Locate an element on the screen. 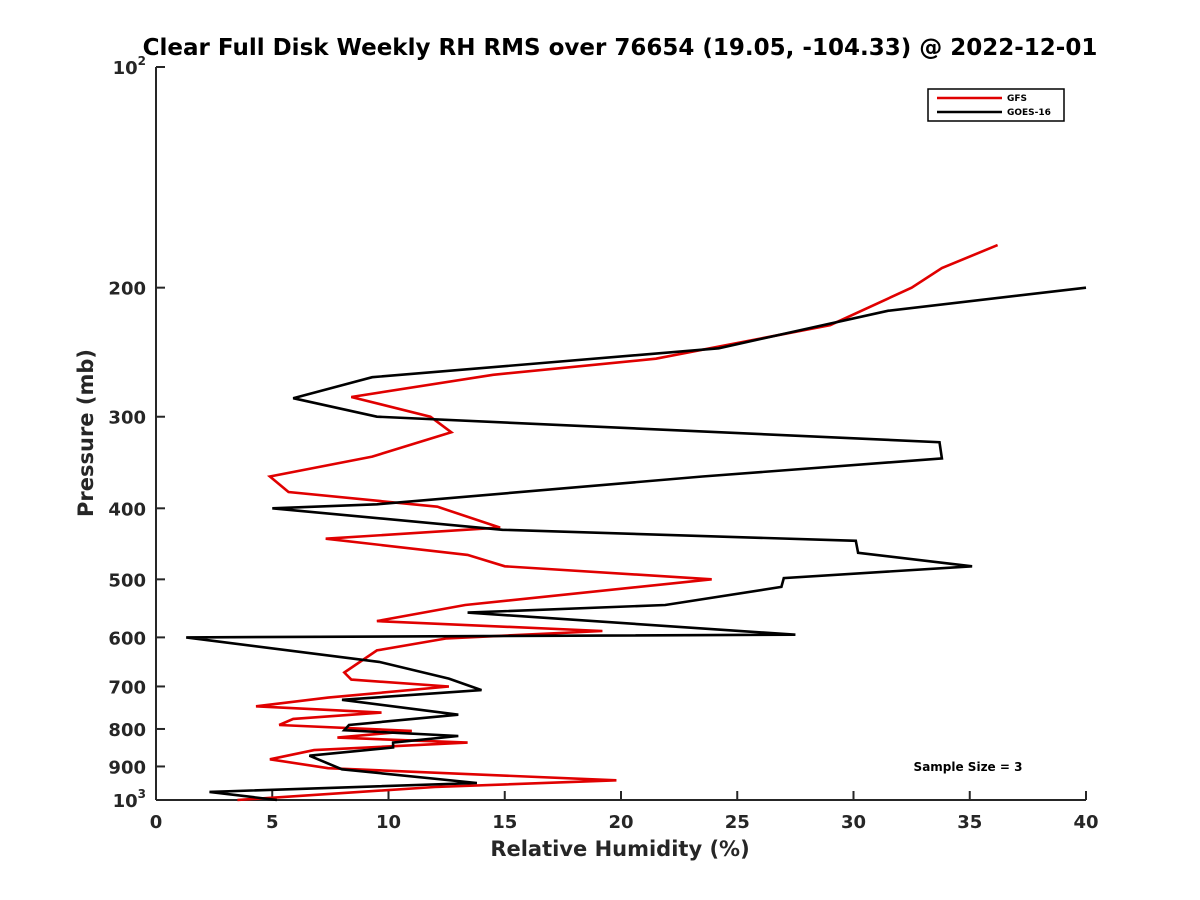 The height and width of the screenshot is (900, 1200). x-tick-label: 40 is located at coordinates (1085, 822).